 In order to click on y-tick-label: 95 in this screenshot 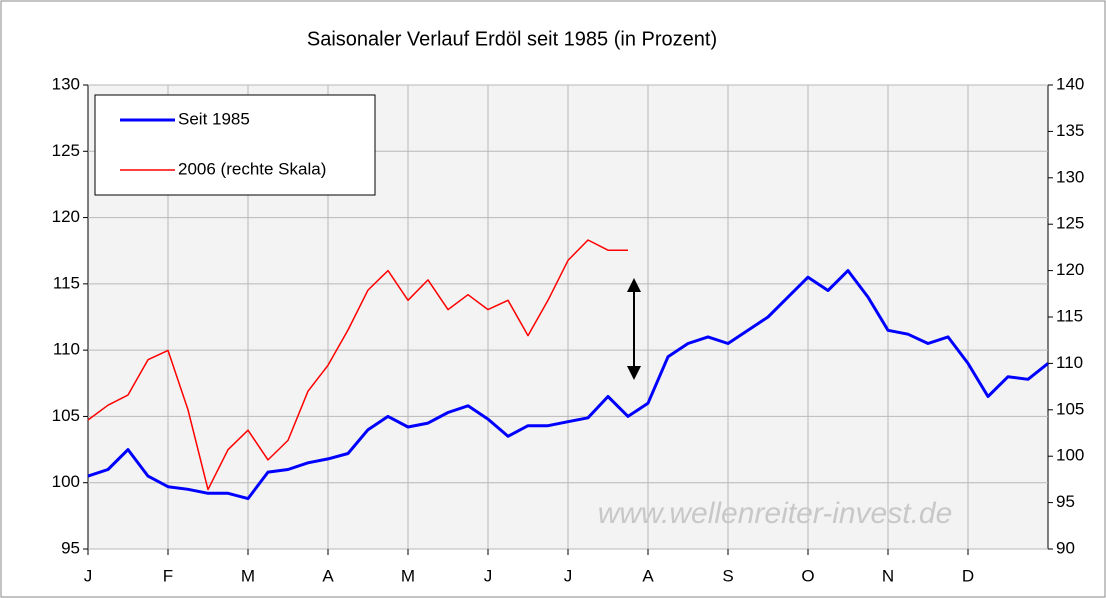, I will do `click(70, 547)`.